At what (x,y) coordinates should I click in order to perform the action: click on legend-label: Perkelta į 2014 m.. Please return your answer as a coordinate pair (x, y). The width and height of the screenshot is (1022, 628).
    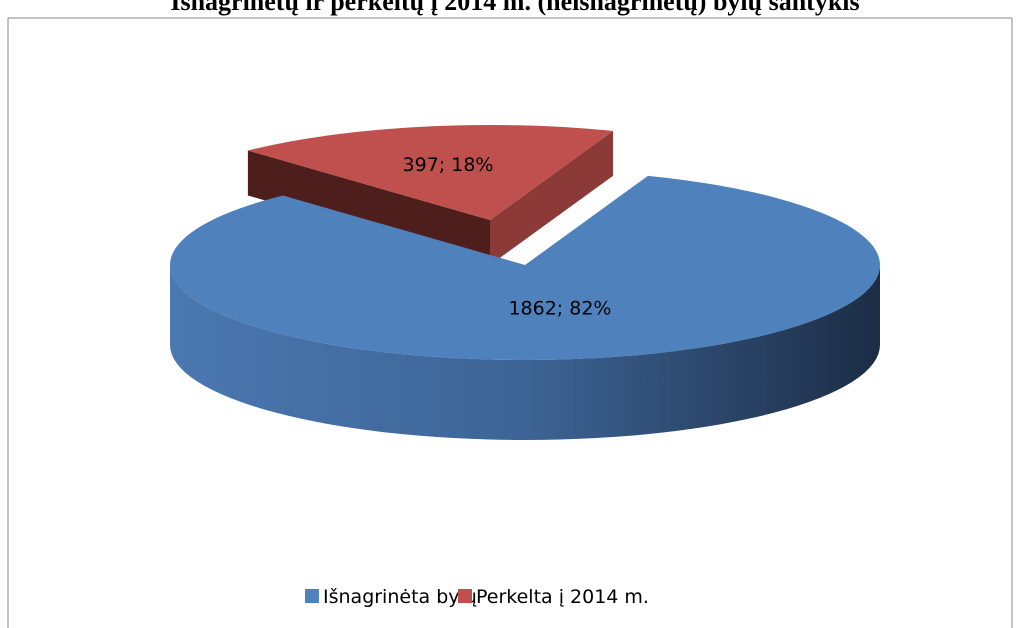
    Looking at the image, I should click on (562, 597).